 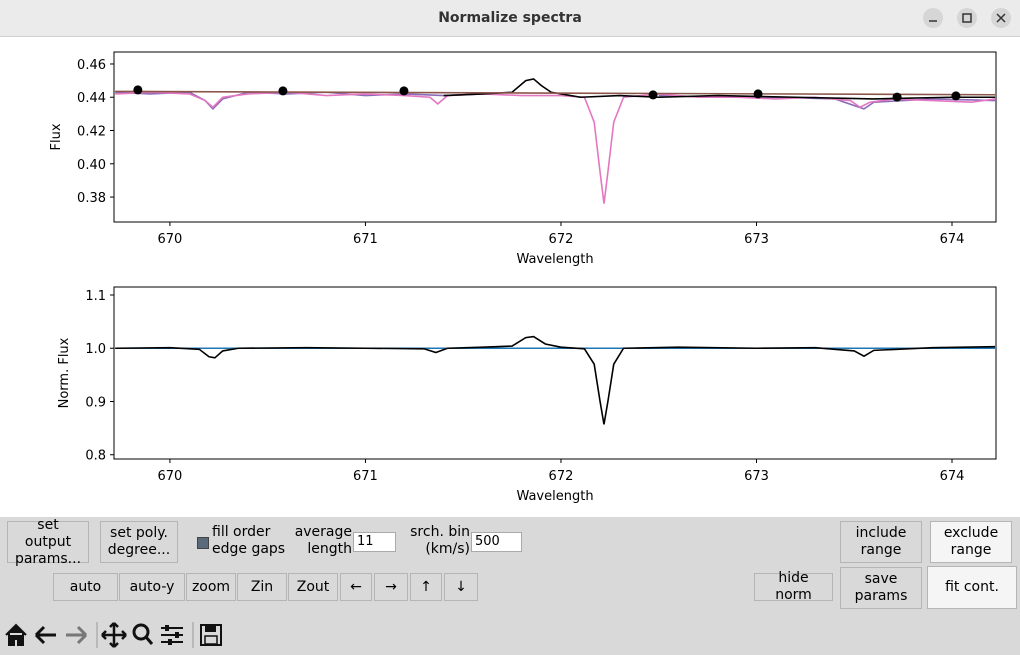 What do you see at coordinates (56, 136) in the screenshot?
I see `y-axis-label: Flux` at bounding box center [56, 136].